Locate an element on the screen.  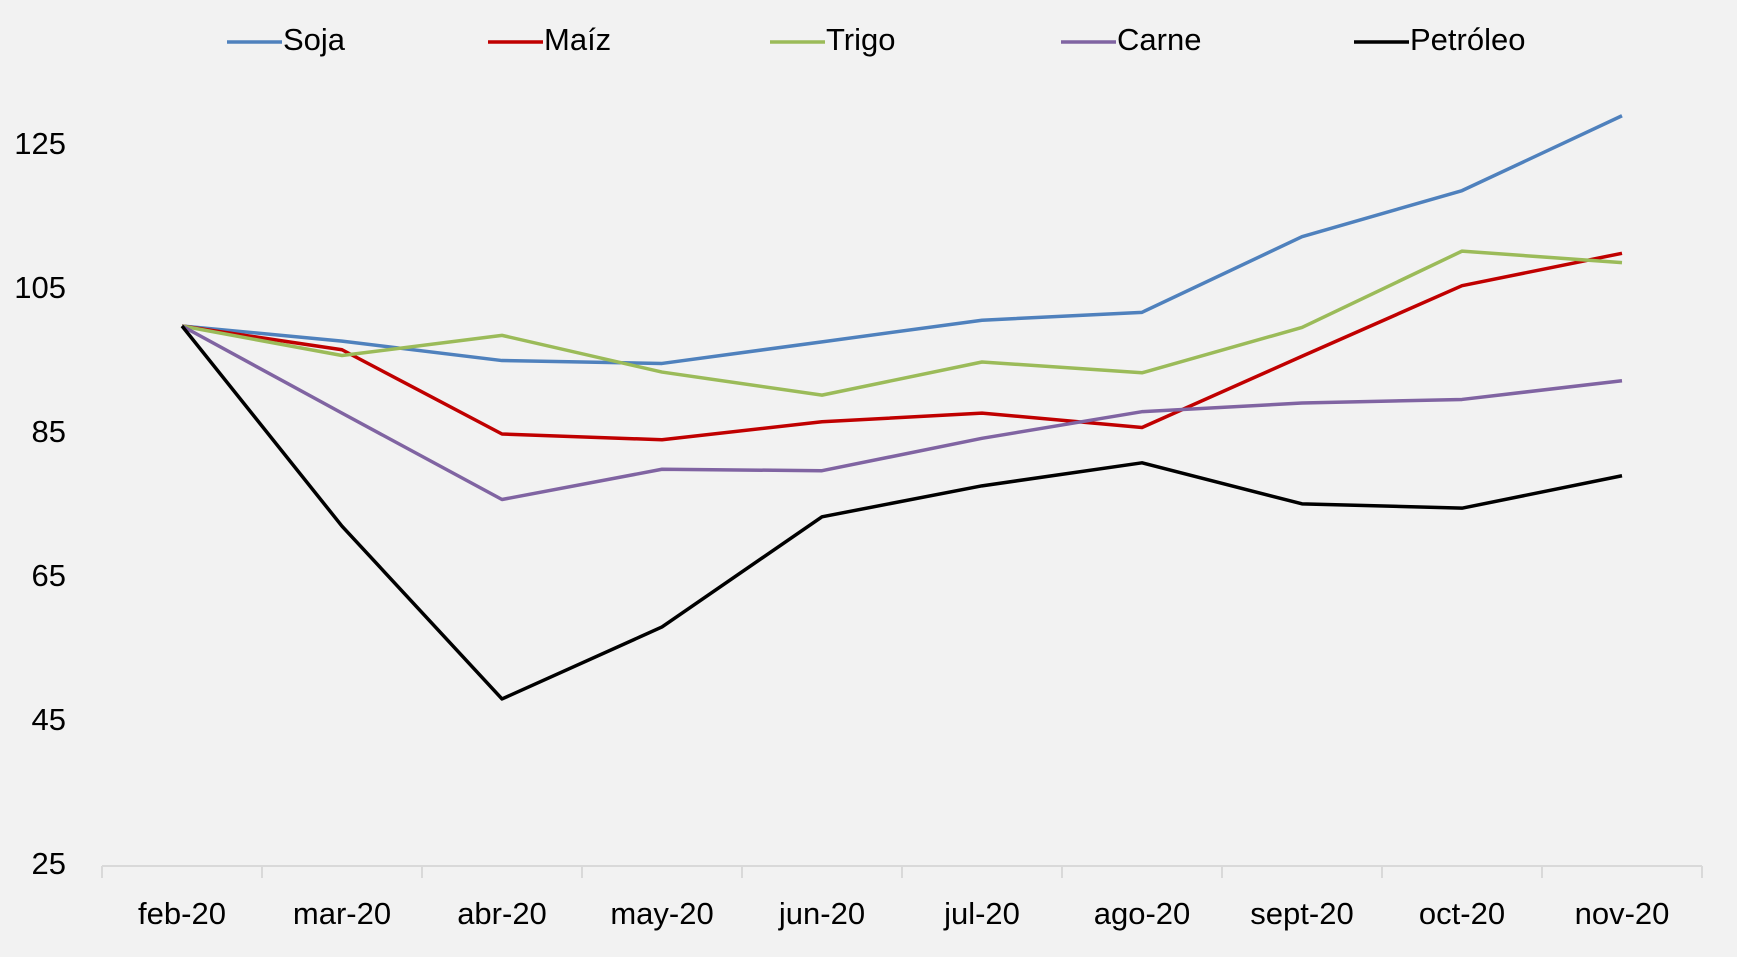
legend-label: Trigo is located at coordinates (860, 39).